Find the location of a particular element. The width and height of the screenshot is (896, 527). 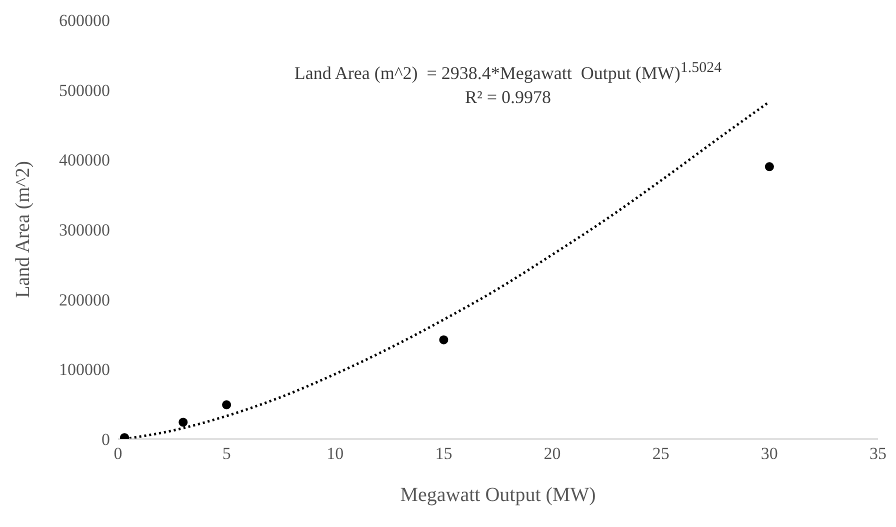

y-axis-title: Land Area (m^2) is located at coordinates (23, 229).